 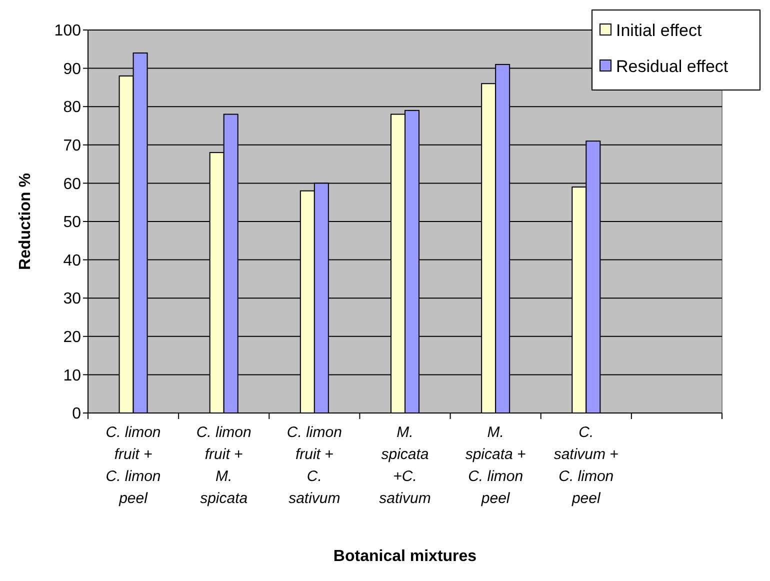 What do you see at coordinates (72, 337) in the screenshot?
I see `y-tick-label: 20` at bounding box center [72, 337].